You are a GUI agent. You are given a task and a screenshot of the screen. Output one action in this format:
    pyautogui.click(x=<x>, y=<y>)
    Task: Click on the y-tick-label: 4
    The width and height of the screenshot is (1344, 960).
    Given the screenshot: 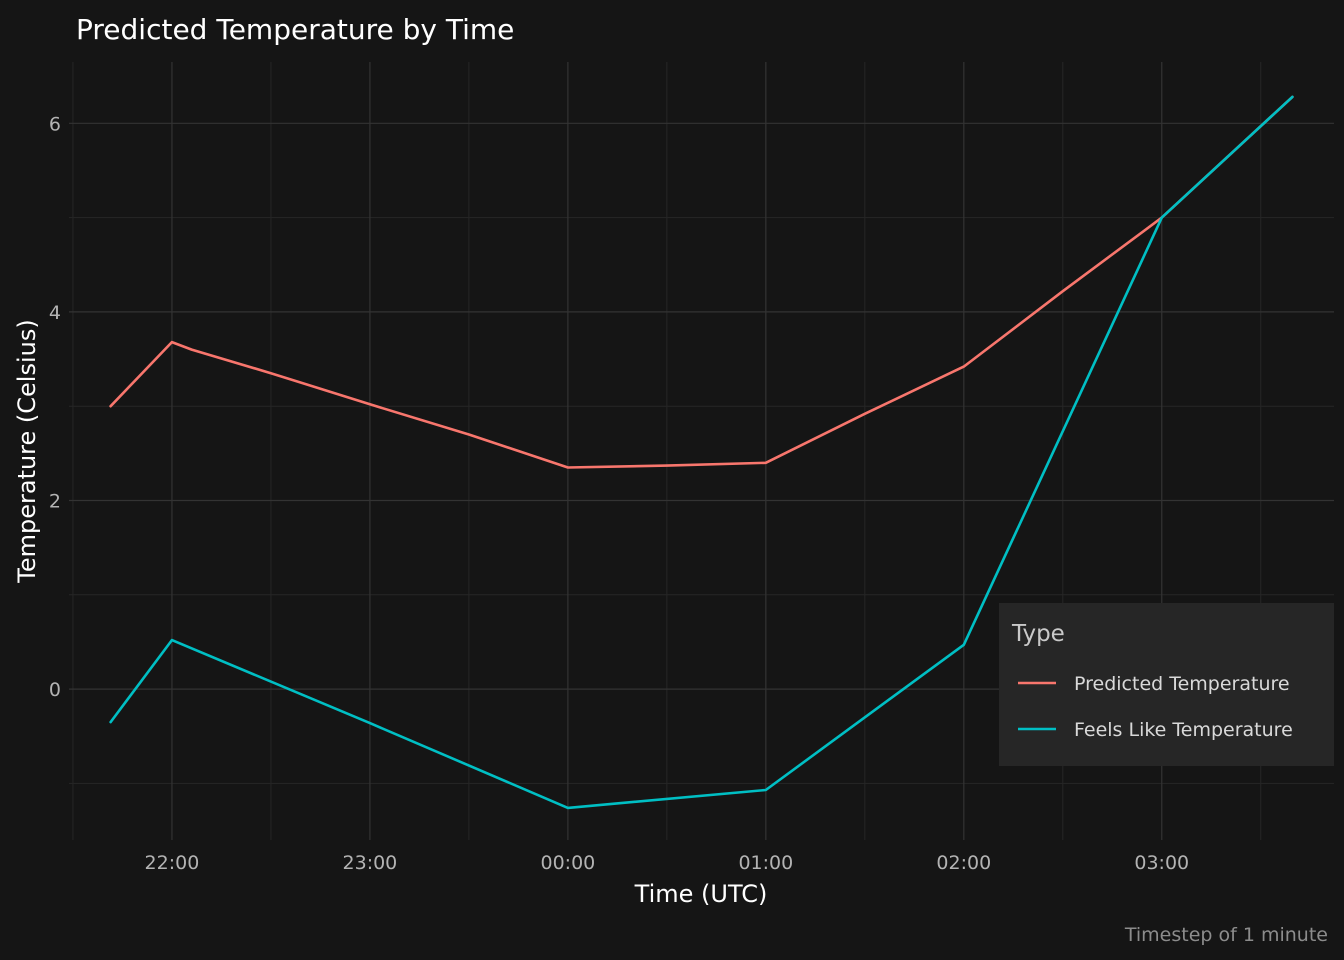 What is the action you would take?
    pyautogui.click(x=55, y=313)
    